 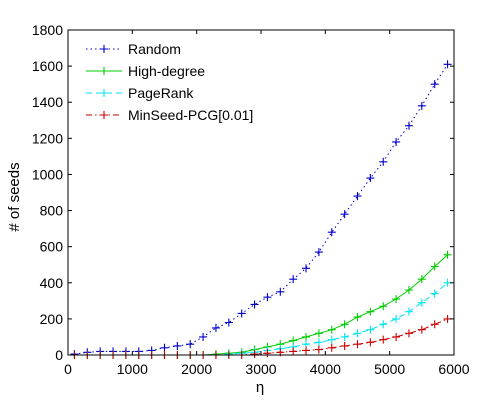 I want to click on y-tick-label: 600, so click(x=52, y=247).